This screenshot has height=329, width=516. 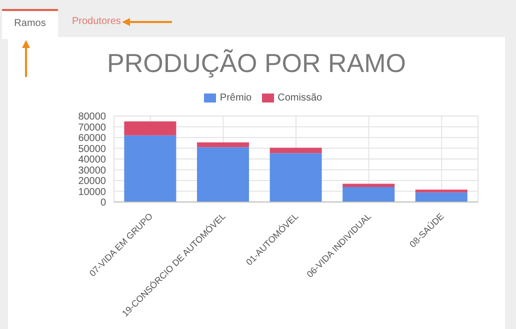 What do you see at coordinates (92, 192) in the screenshot?
I see `y-tick-label: 10000` at bounding box center [92, 192].